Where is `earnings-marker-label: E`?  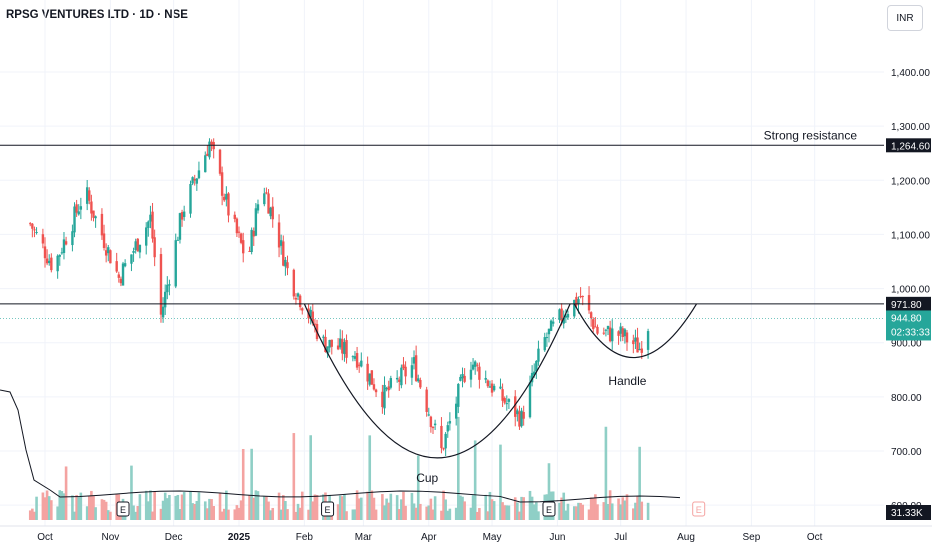 earnings-marker-label: E is located at coordinates (549, 510).